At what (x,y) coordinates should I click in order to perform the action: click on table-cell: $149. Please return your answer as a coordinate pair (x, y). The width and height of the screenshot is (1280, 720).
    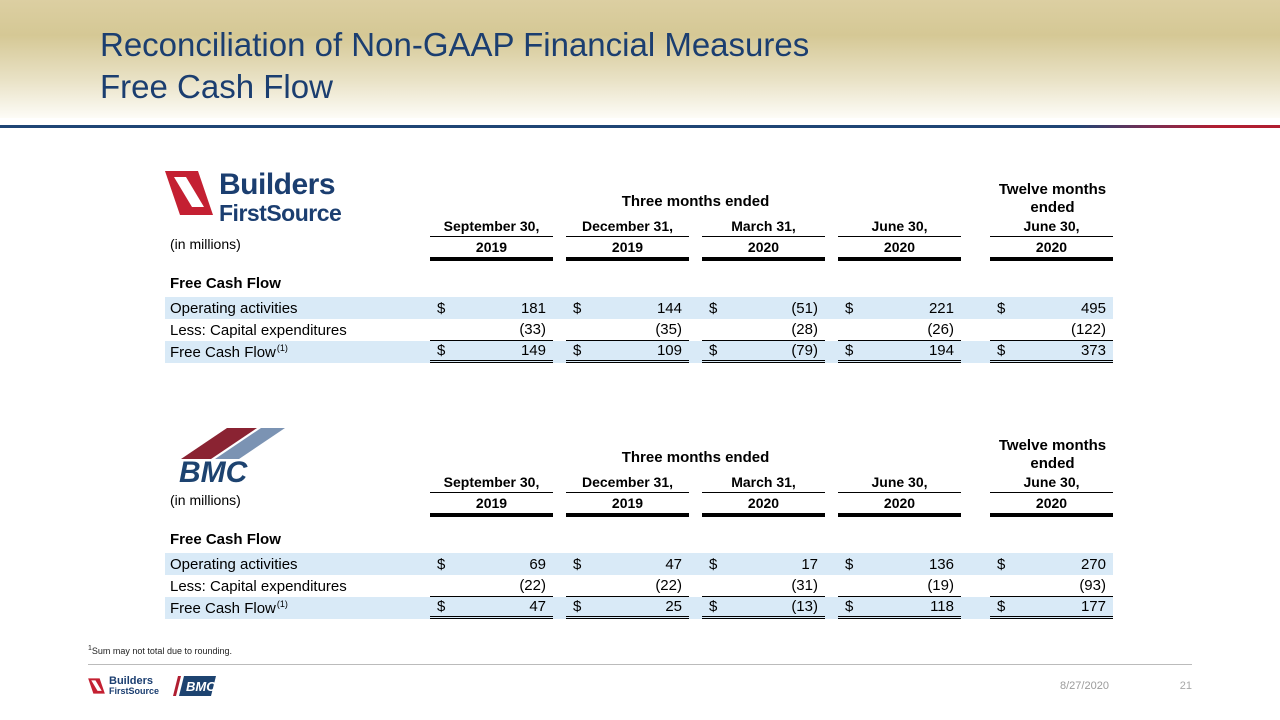
    Looking at the image, I should click on (491, 352).